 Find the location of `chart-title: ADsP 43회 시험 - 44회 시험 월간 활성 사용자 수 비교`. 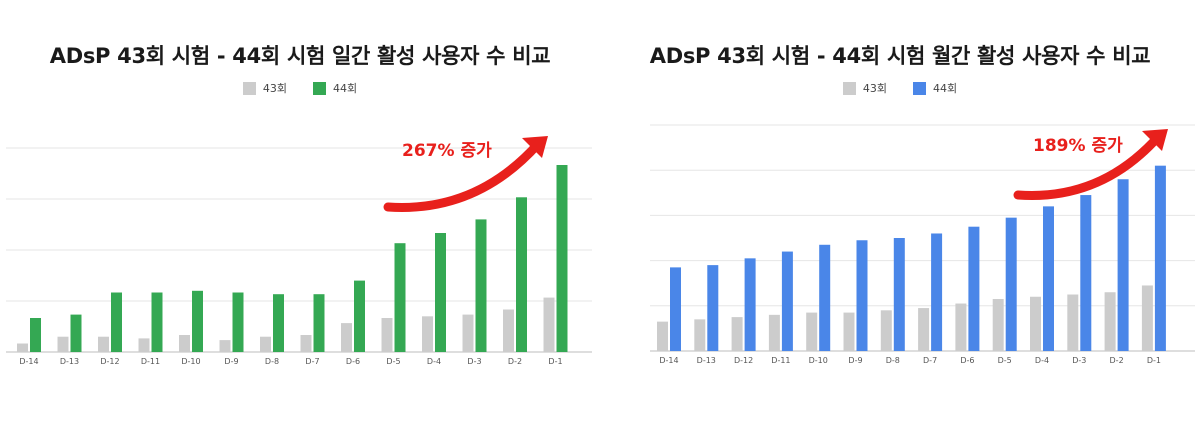

chart-title: ADsP 43회 시험 - 44회 시험 월간 활성 사용자 수 비교 is located at coordinates (900, 56).